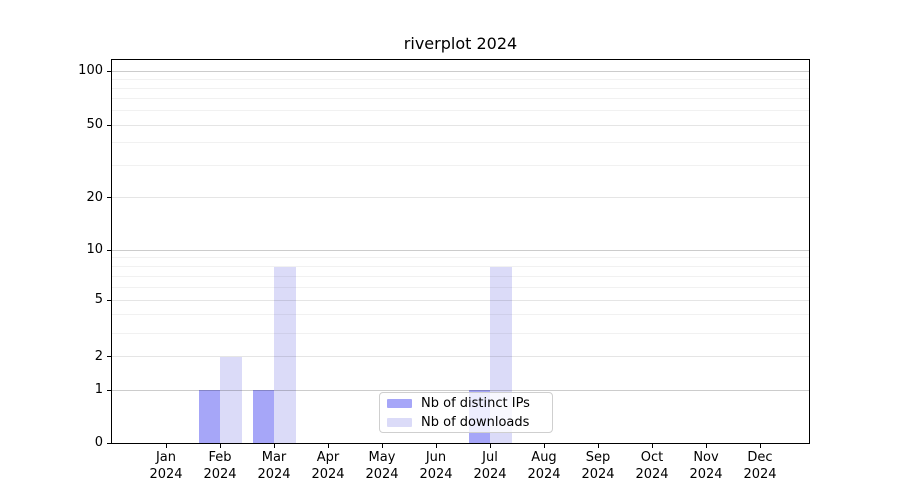 The image size is (900, 500). I want to click on x-tick-label: Aug 2024, so click(544, 466).